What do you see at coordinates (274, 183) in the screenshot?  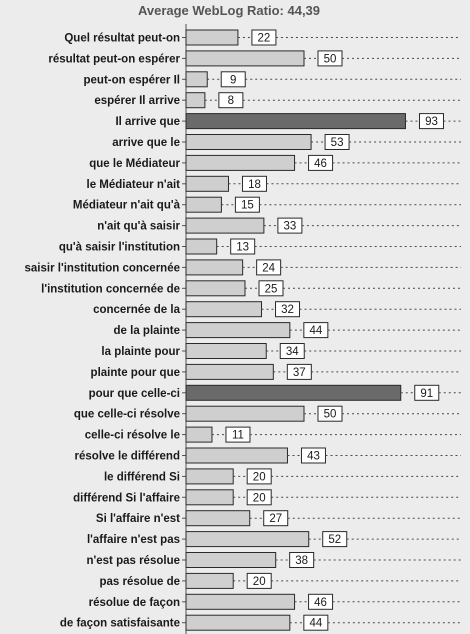 I see `bar-row: le Médiateur n'ait 18` at bounding box center [274, 183].